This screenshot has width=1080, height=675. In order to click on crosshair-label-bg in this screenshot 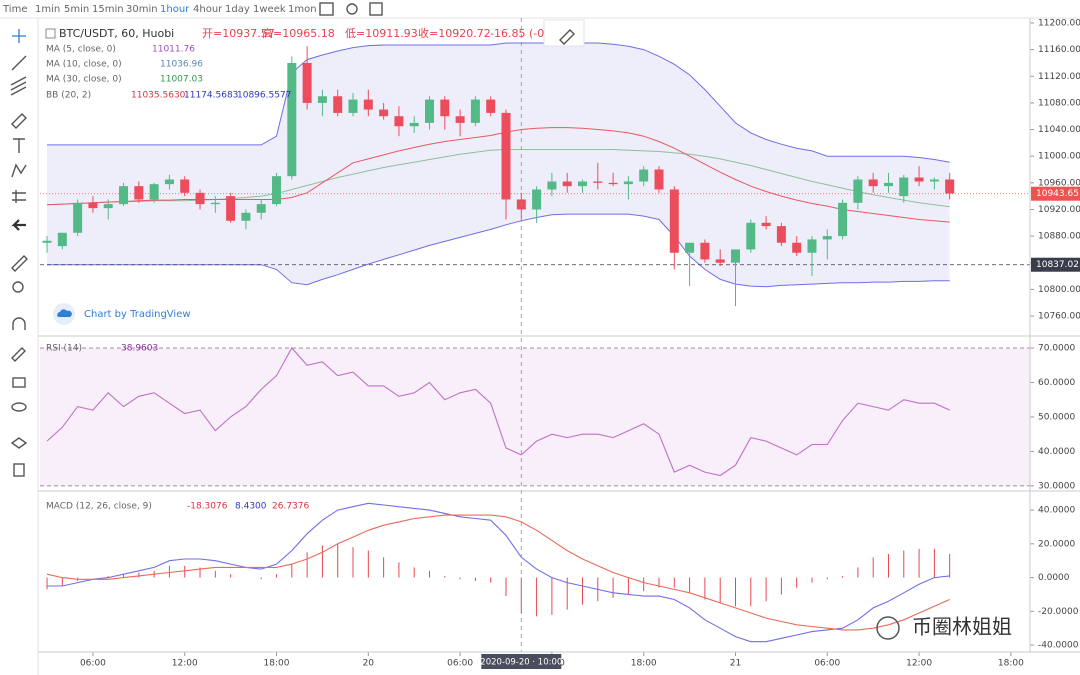, I will do `click(521, 661)`.